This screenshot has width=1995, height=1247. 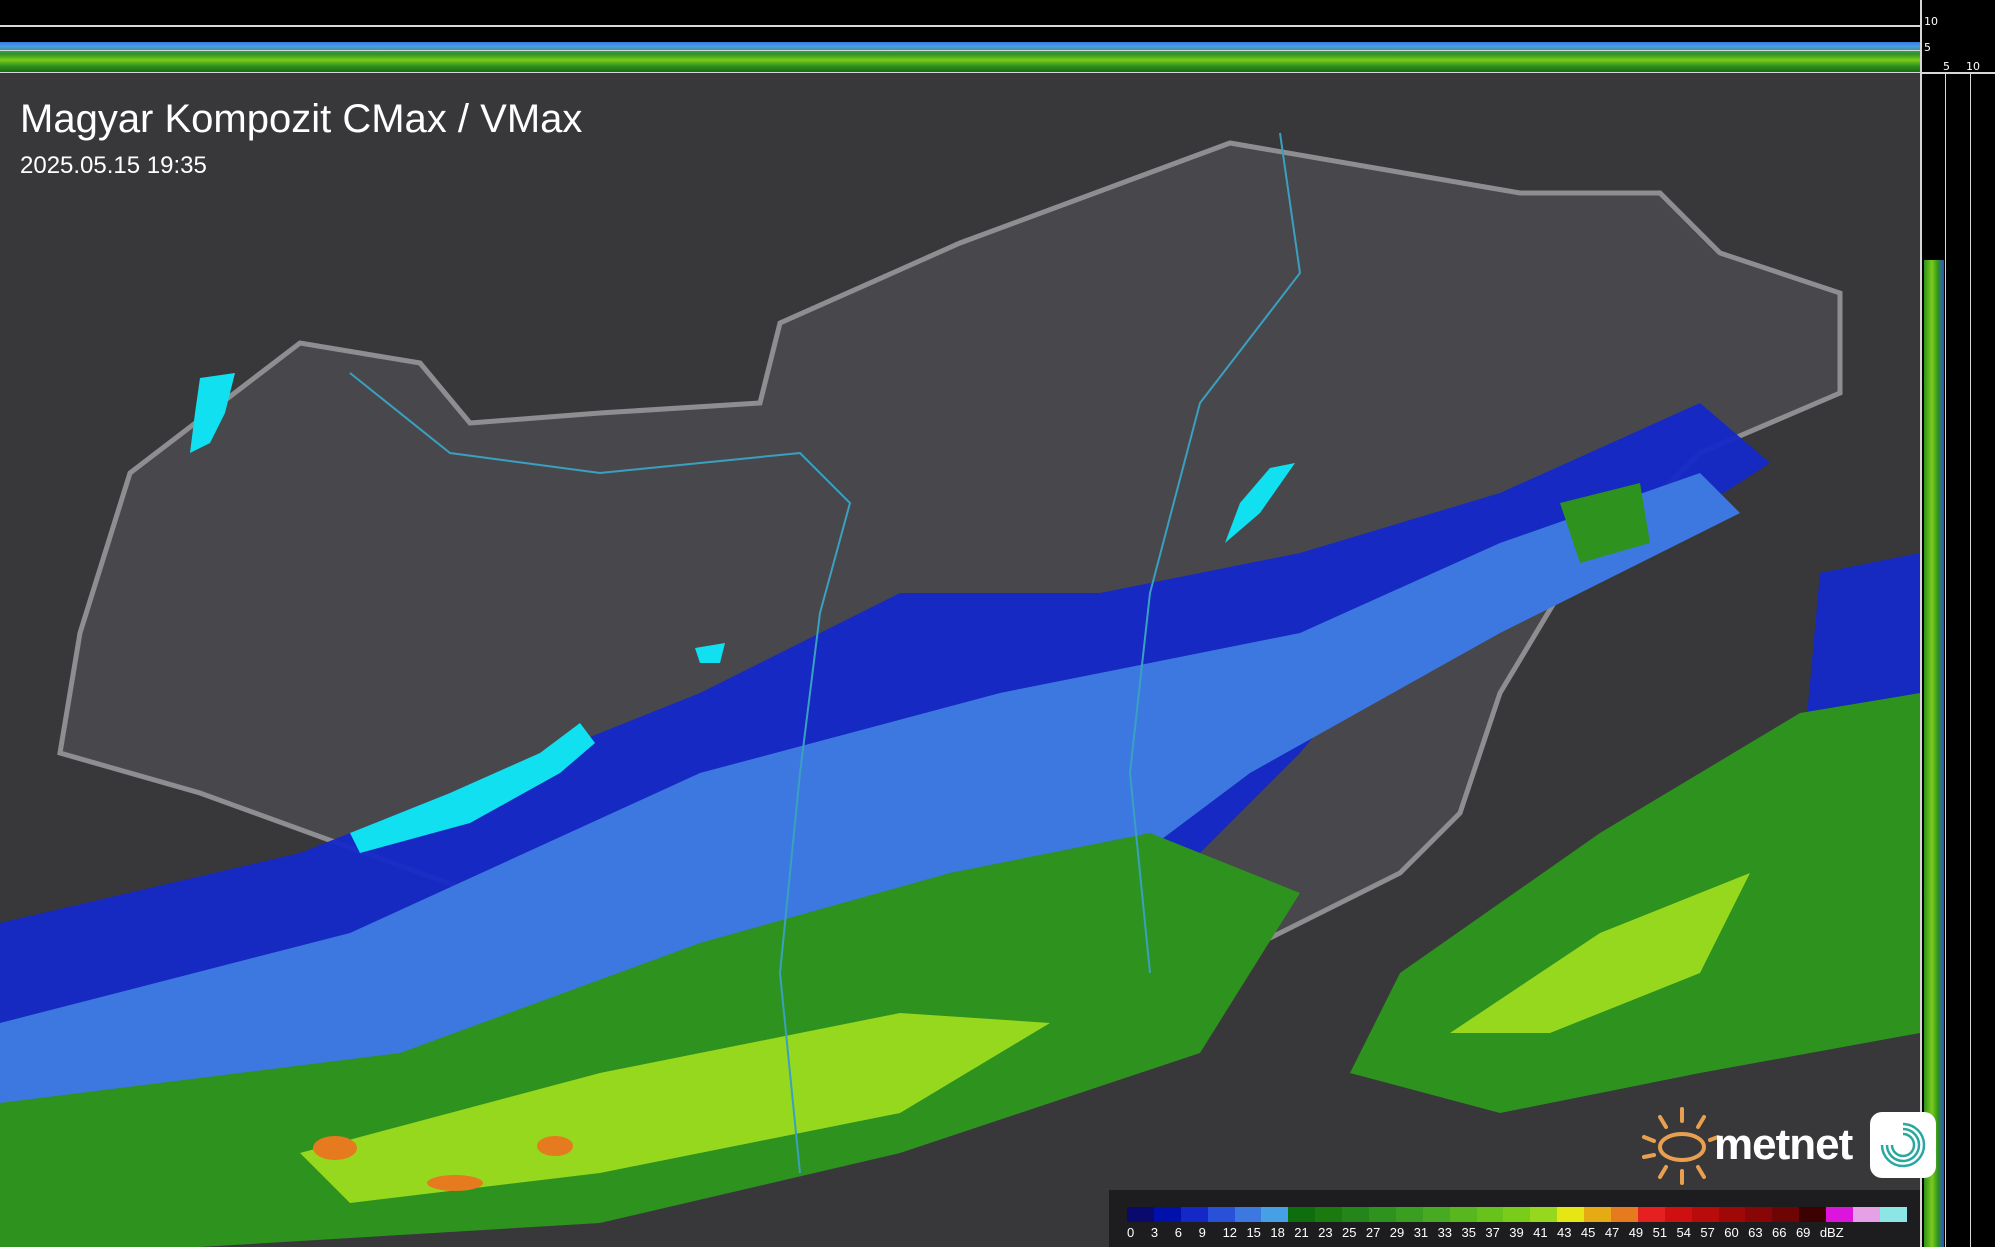 I want to click on legend-label: 39, so click(x=1516, y=1232).